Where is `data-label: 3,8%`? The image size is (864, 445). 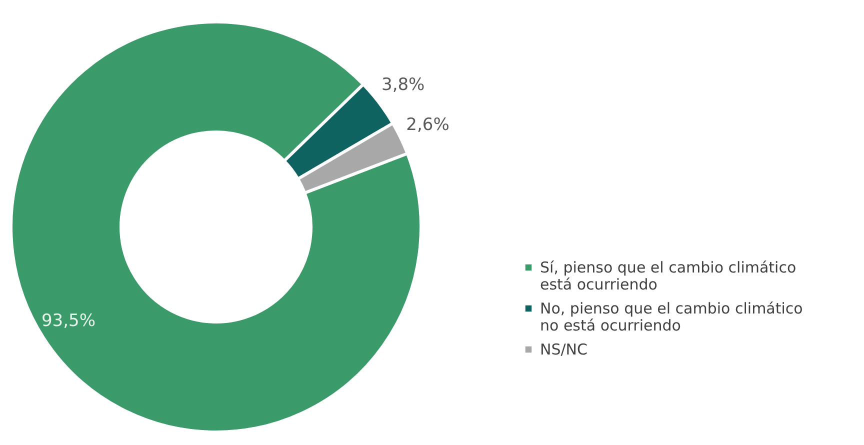 data-label: 3,8% is located at coordinates (403, 84).